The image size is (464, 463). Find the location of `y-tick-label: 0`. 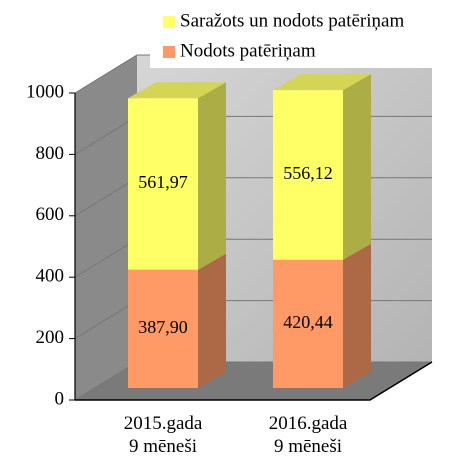

y-tick-label: 0 is located at coordinates (60, 398).